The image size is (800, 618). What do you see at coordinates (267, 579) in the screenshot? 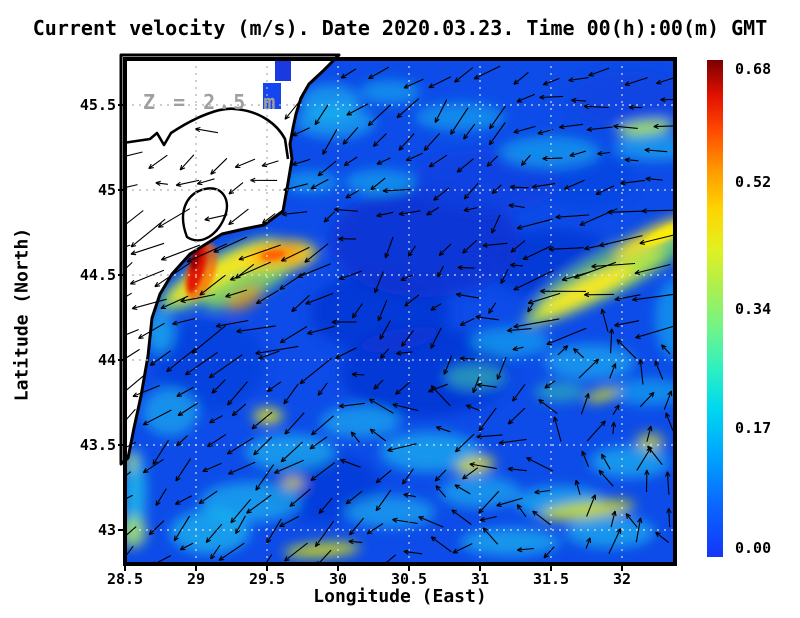
I see `x-tick-label: 29.5` at bounding box center [267, 579].